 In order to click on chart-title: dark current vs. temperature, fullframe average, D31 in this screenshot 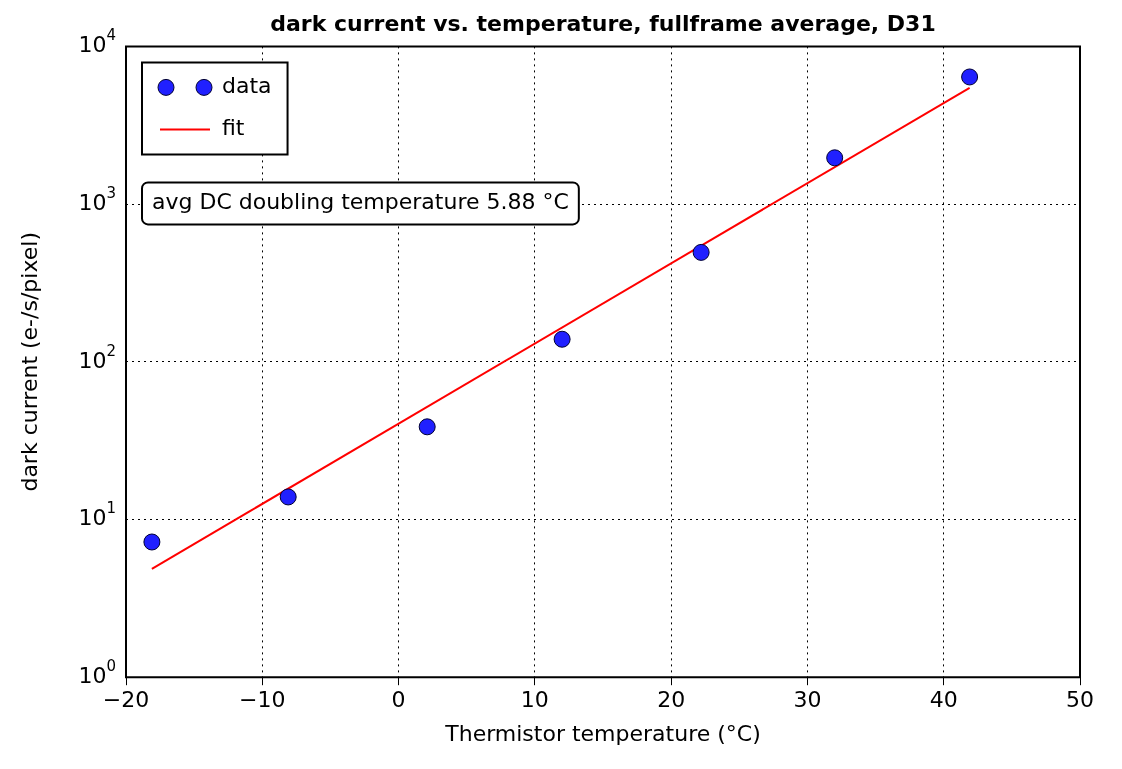, I will do `click(603, 23)`.